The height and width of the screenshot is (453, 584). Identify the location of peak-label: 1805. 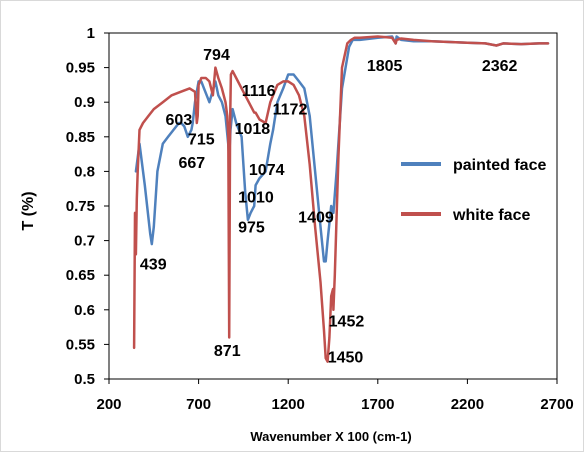
(385, 66).